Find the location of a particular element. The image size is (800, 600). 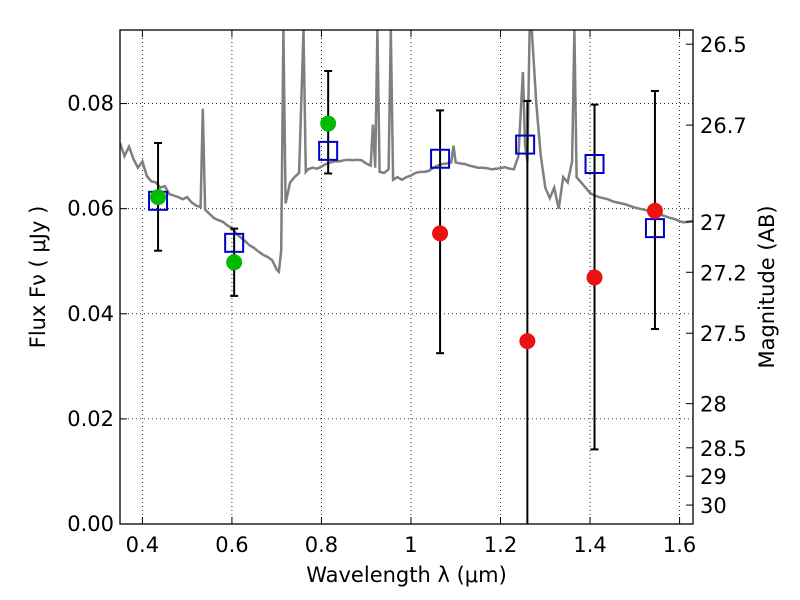

y-tick-label: 0.00 is located at coordinates (90, 524).